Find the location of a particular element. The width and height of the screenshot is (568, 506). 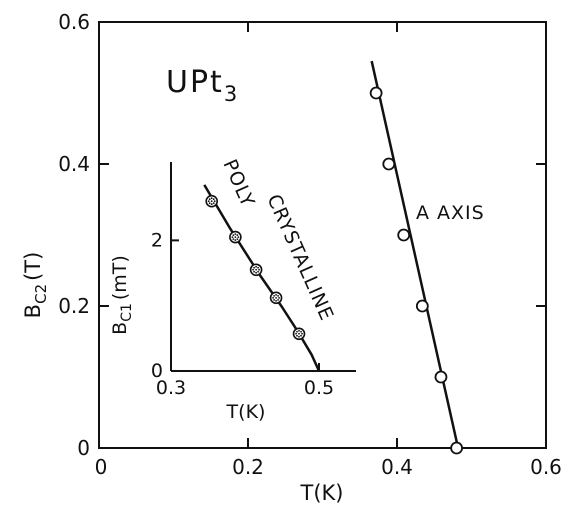

svg-text:BC2(T): BC2 (T) is located at coordinates (35, 285).